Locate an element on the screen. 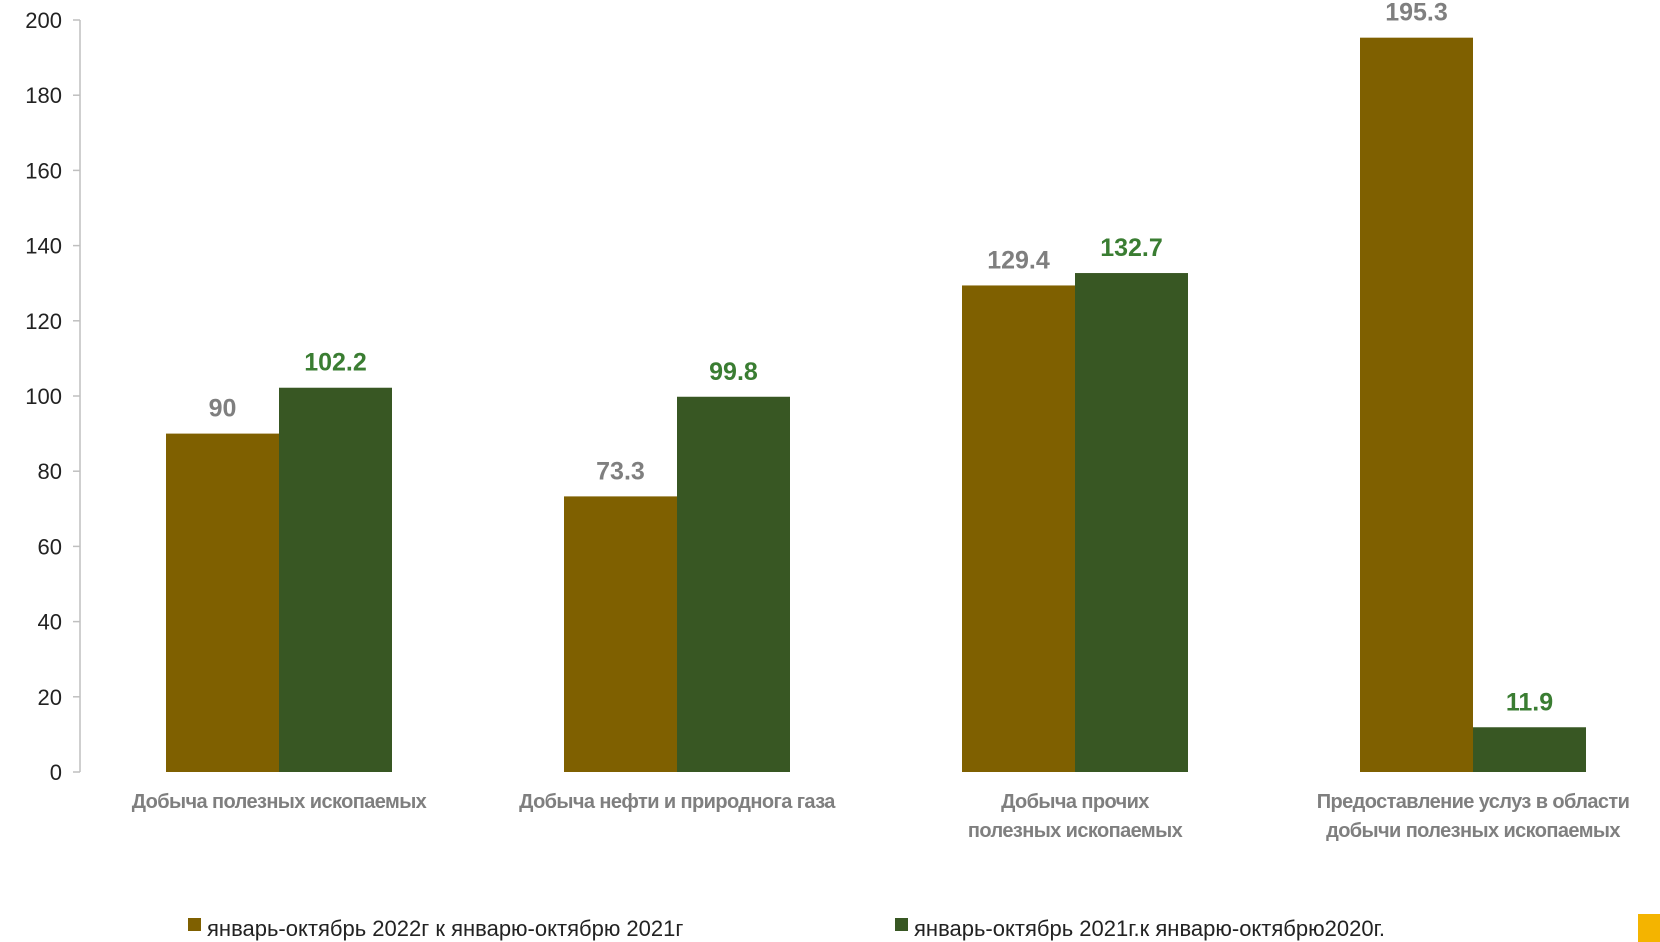 The width and height of the screenshot is (1660, 942). data-label: 73.3 is located at coordinates (620, 471).